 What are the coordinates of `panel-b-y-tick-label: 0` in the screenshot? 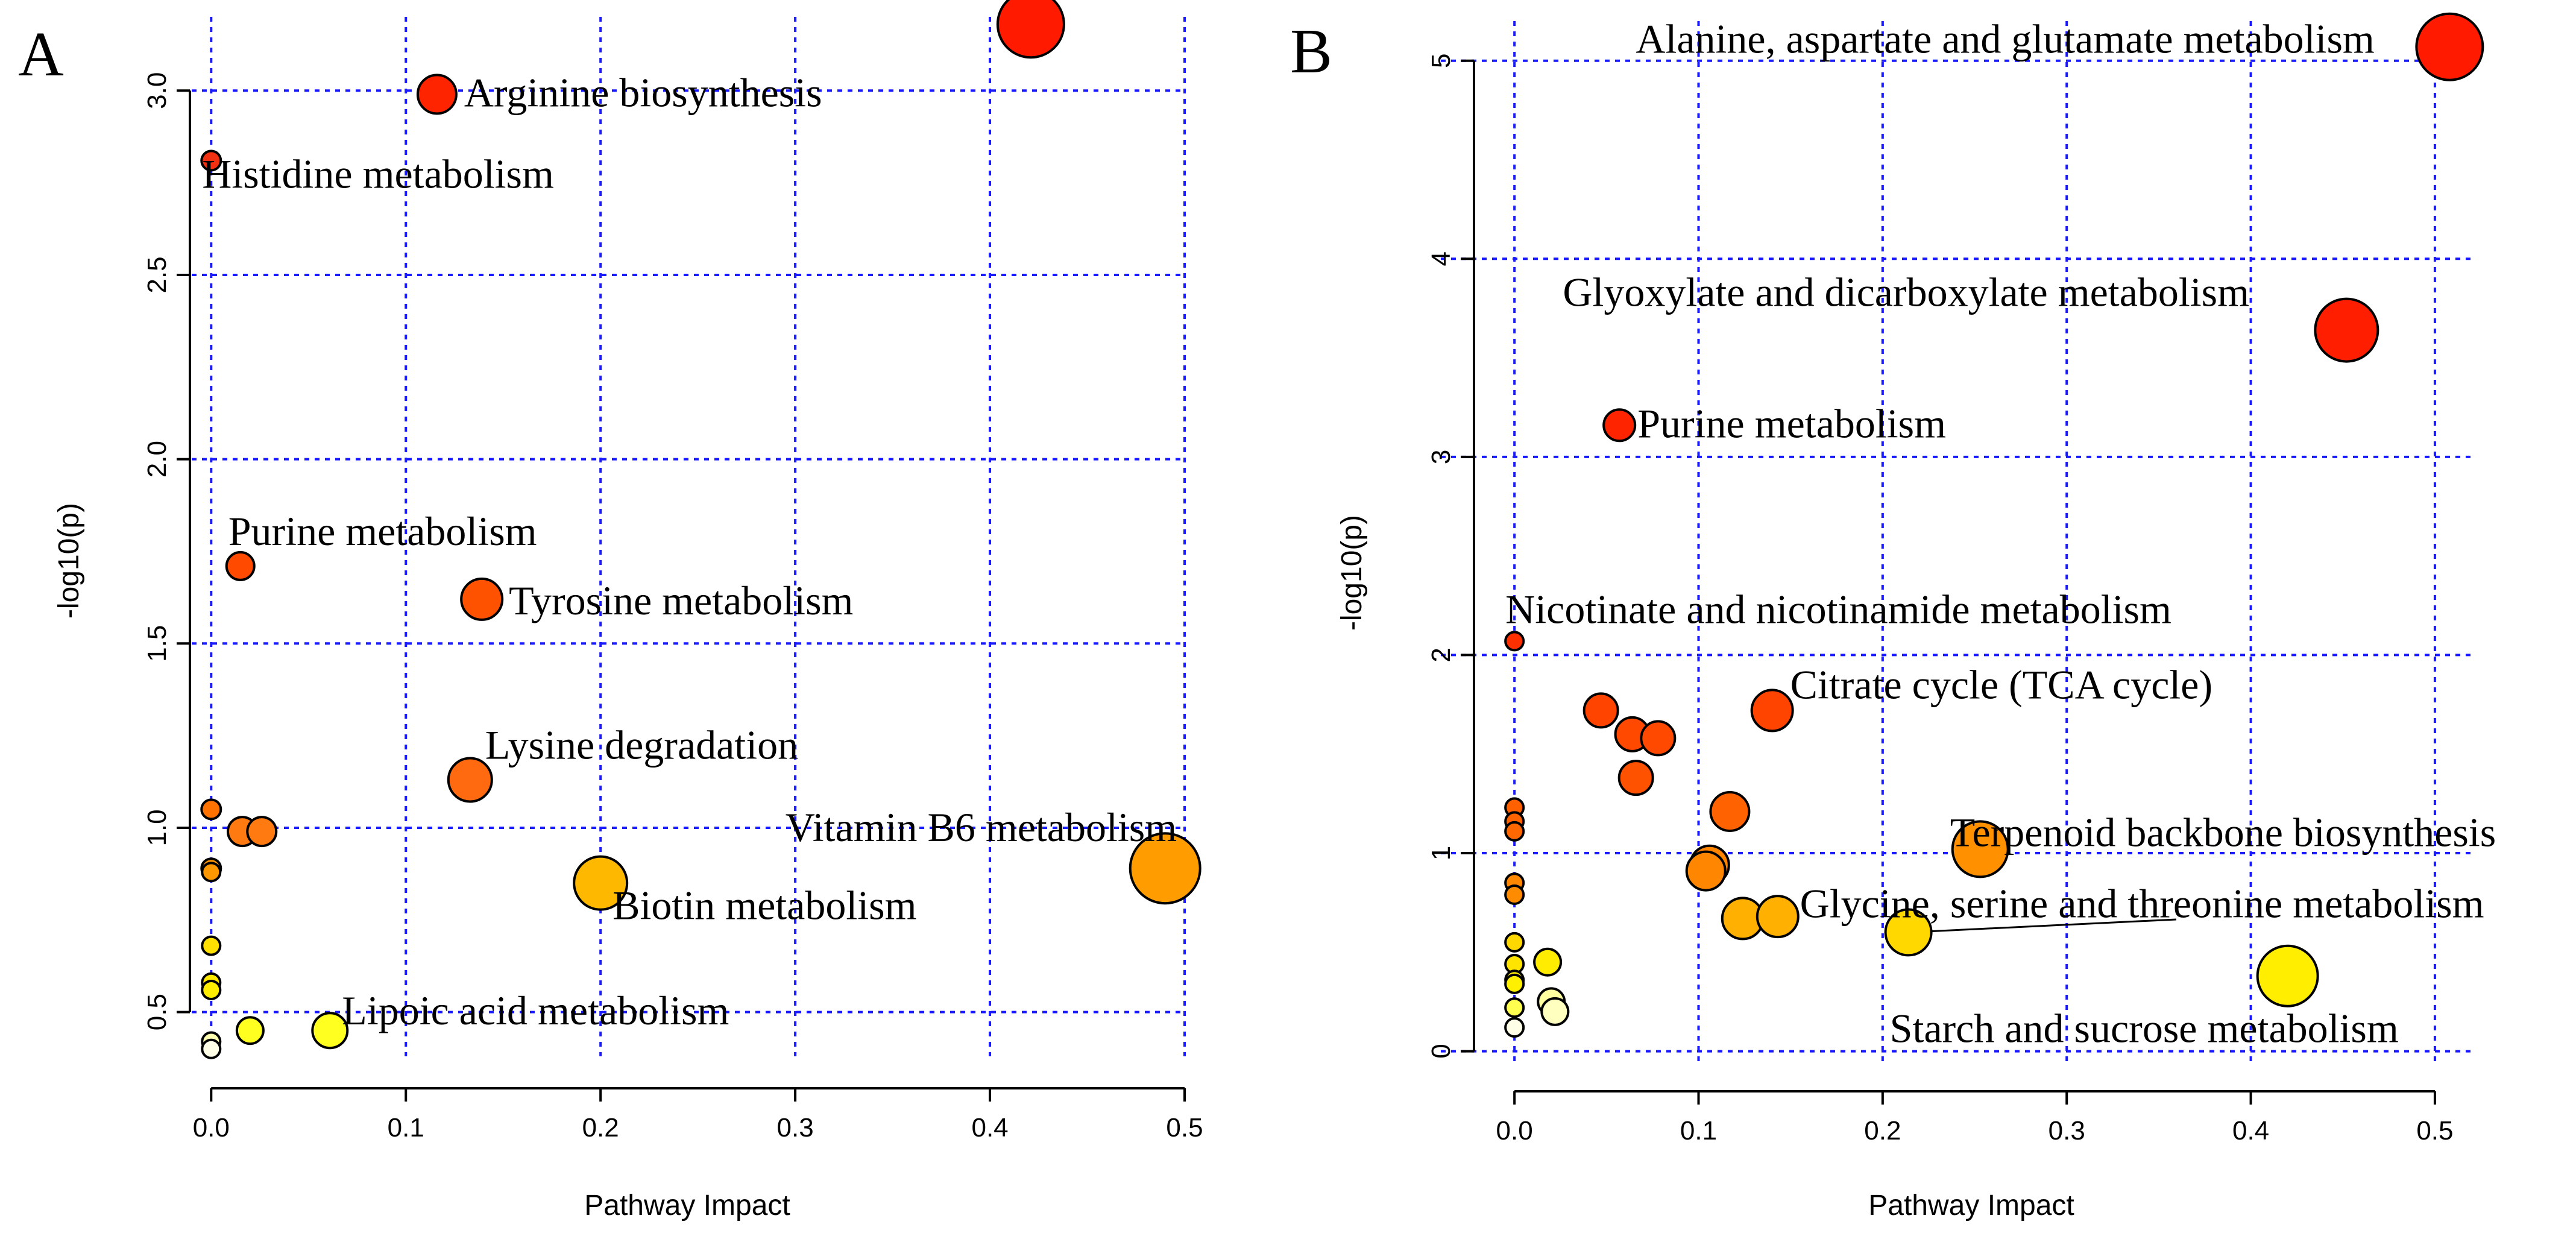 It's located at (1441, 1051).